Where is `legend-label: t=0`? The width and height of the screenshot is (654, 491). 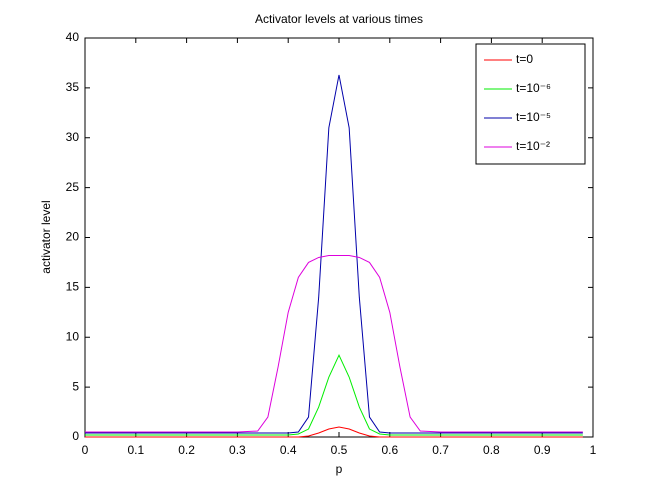 legend-label: t=0 is located at coordinates (524, 59).